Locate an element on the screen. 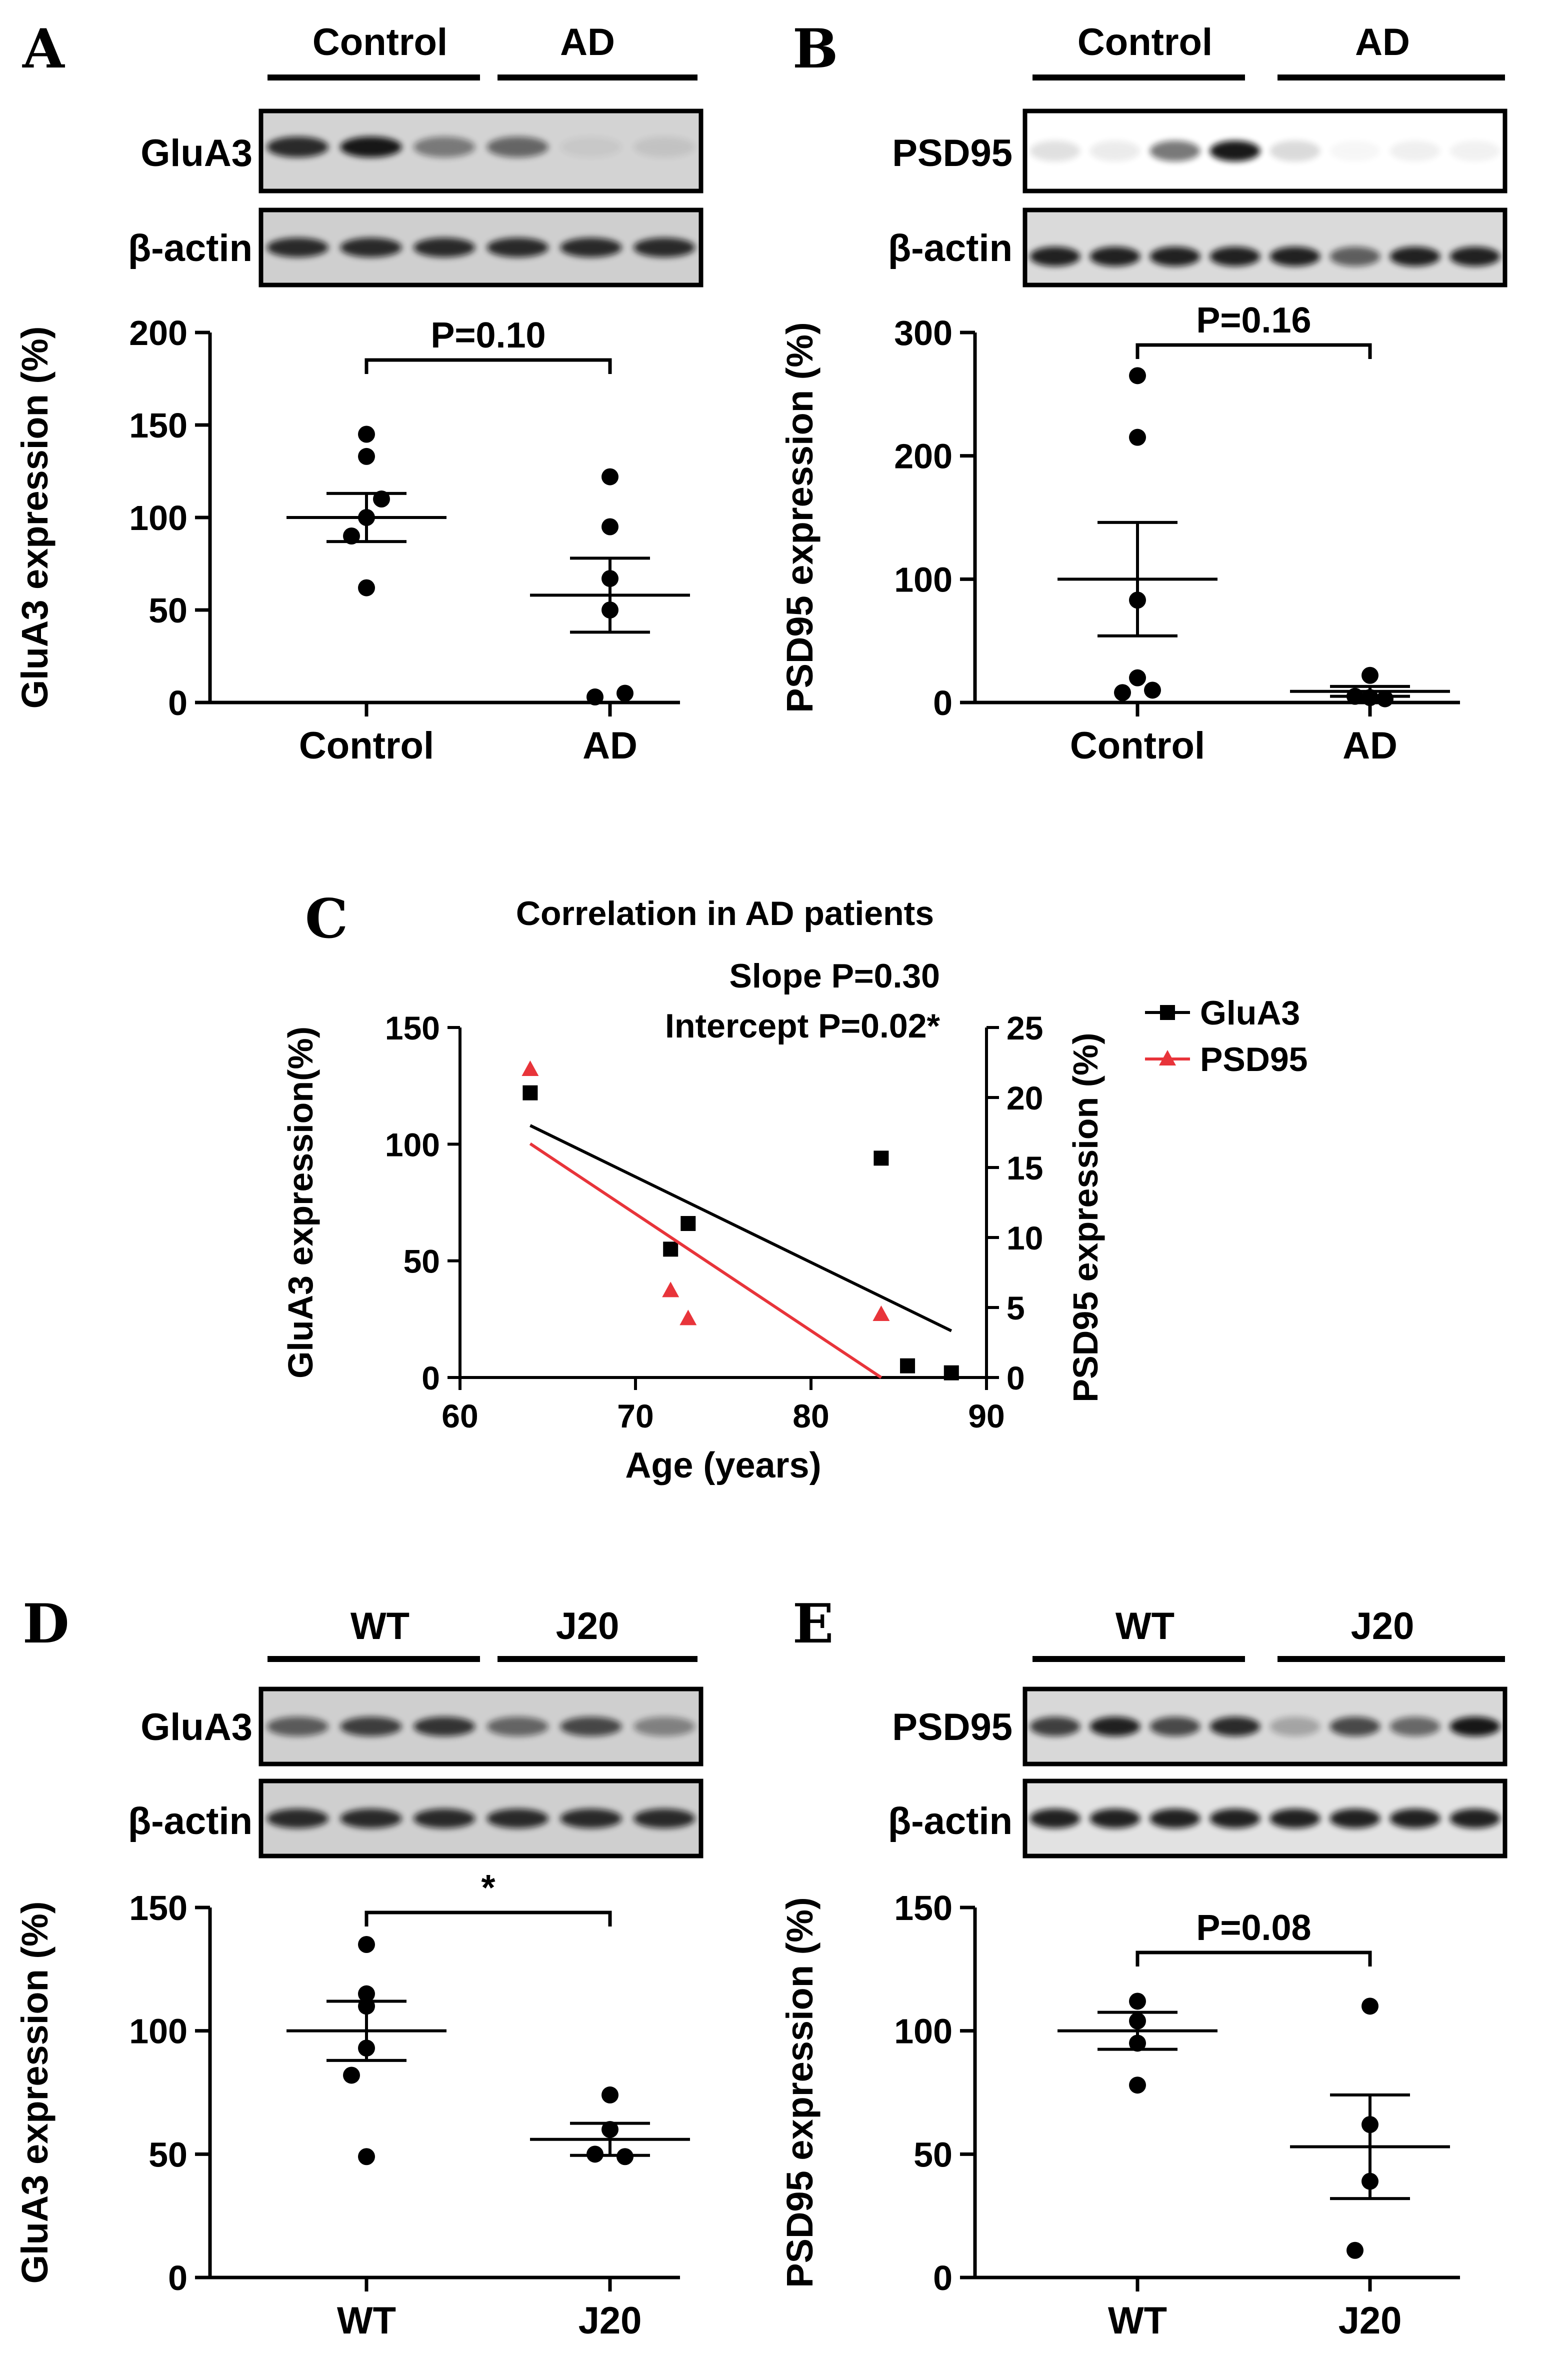 The height and width of the screenshot is (2371, 1568). group-label-wt: WT is located at coordinates (380, 1626).